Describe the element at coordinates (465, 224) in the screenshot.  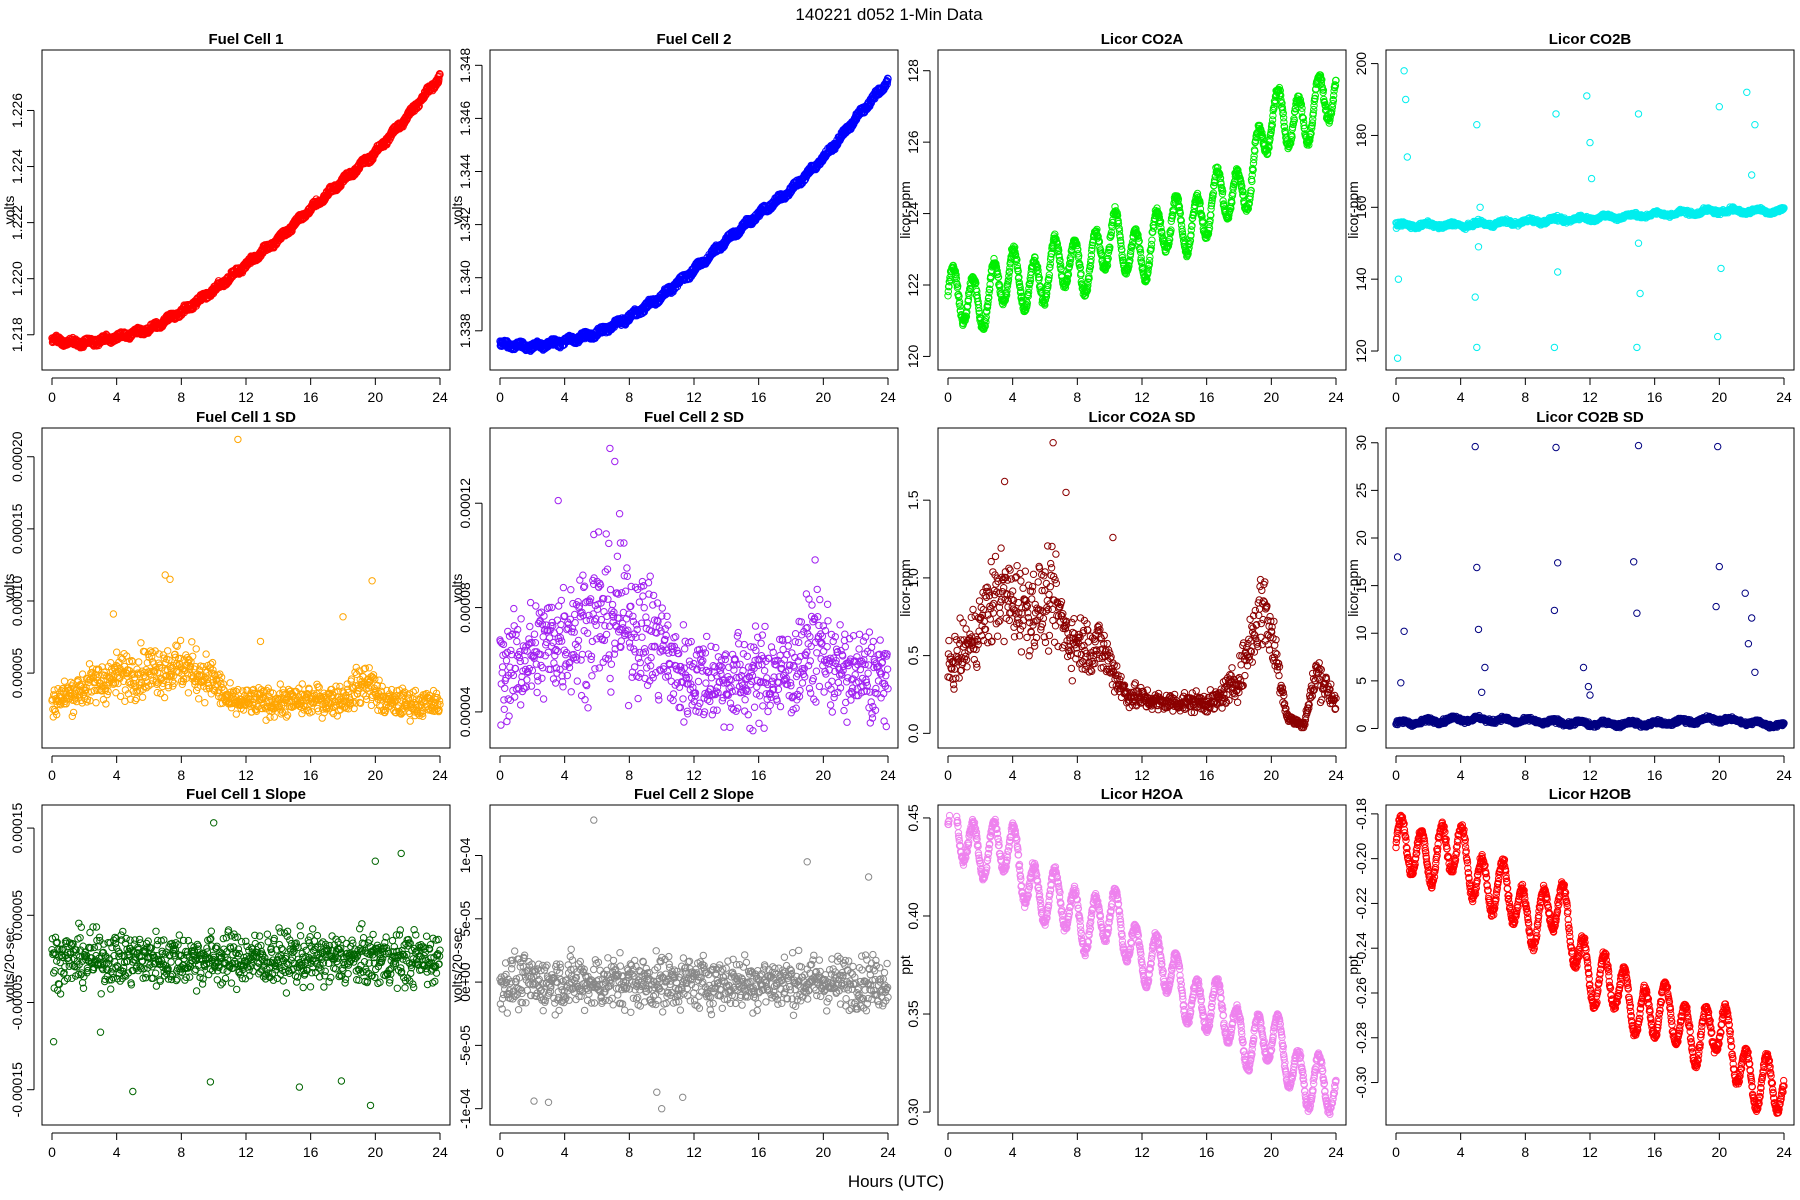
I see `y-tick-label: 1.342` at that location.